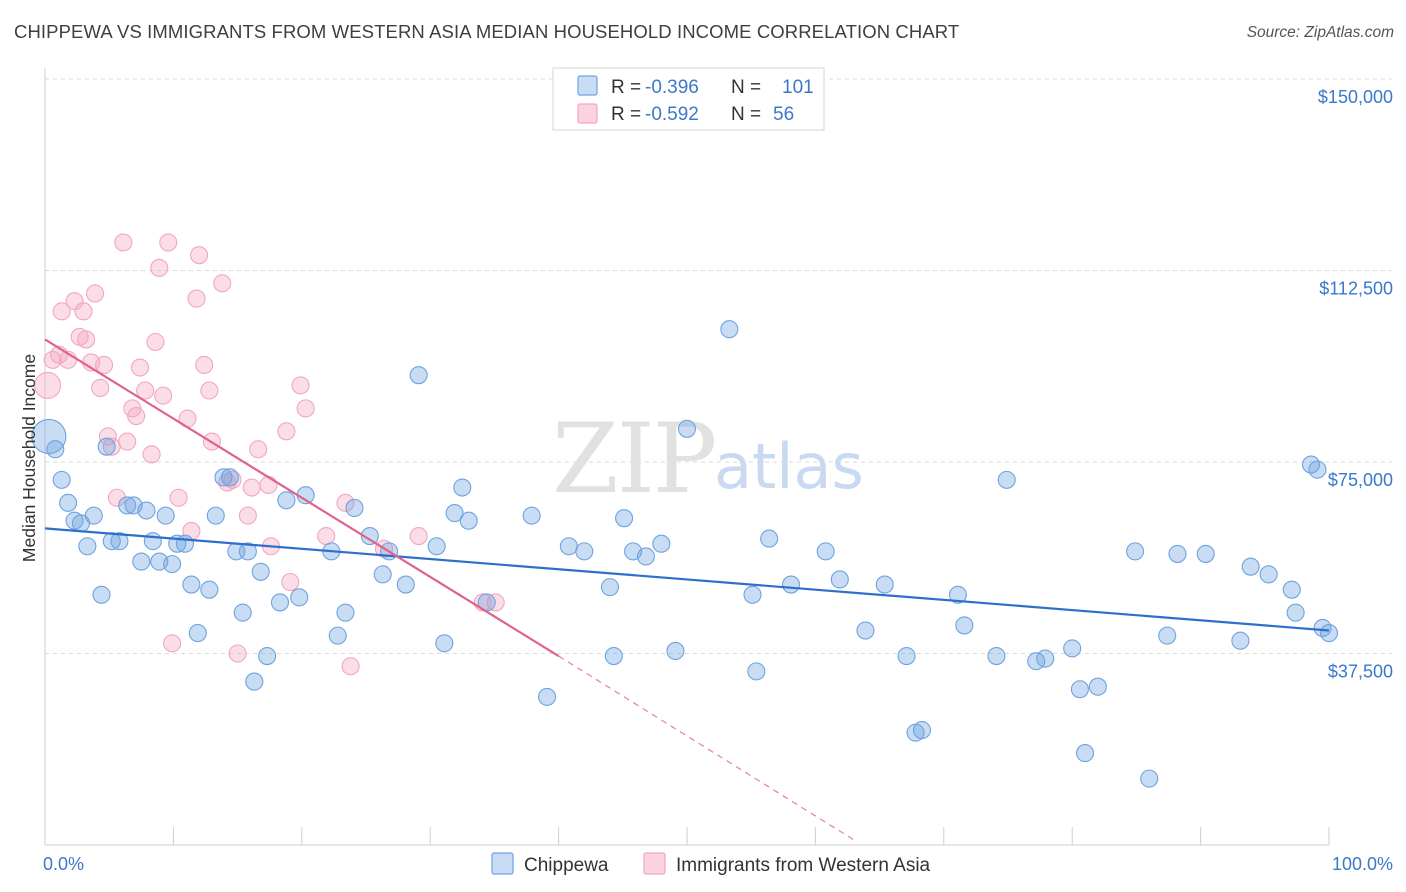  Describe the element at coordinates (798, 87) in the screenshot. I see `legend-n-value-chippewa: 101` at that location.